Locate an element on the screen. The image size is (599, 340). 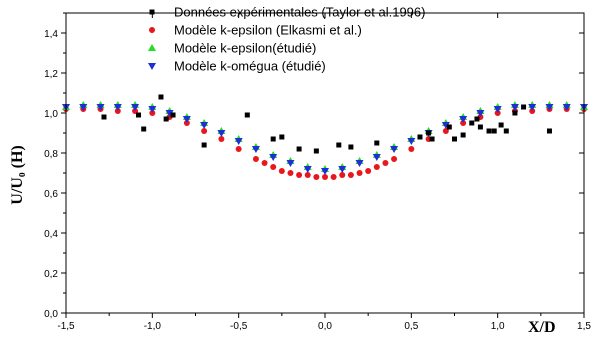
x-tick-label: 1,0 is located at coordinates (498, 326).